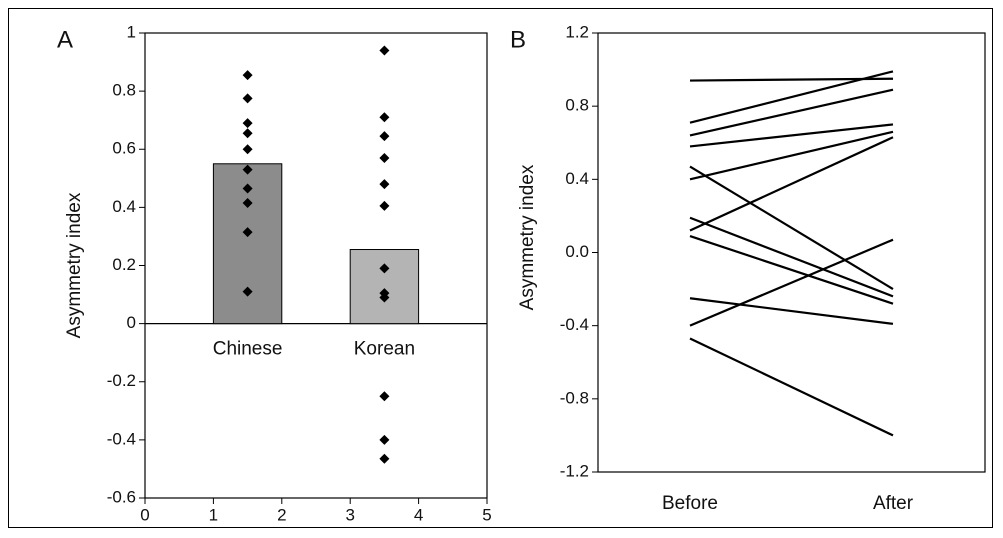  What do you see at coordinates (121, 496) in the screenshot?
I see `y-tick-label: -0.6` at bounding box center [121, 496].